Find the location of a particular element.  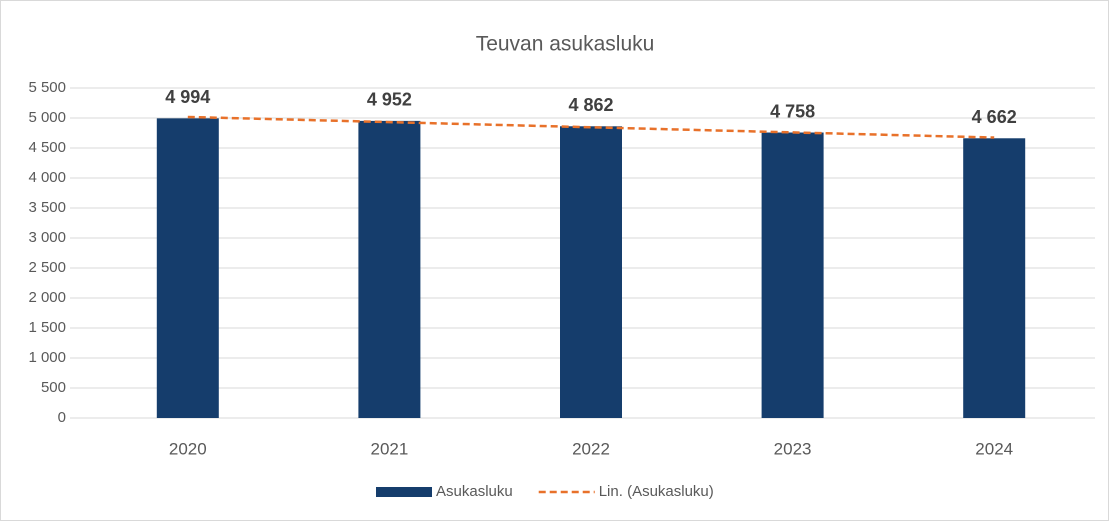

y-tick-label: 2 000 is located at coordinates (47, 297).